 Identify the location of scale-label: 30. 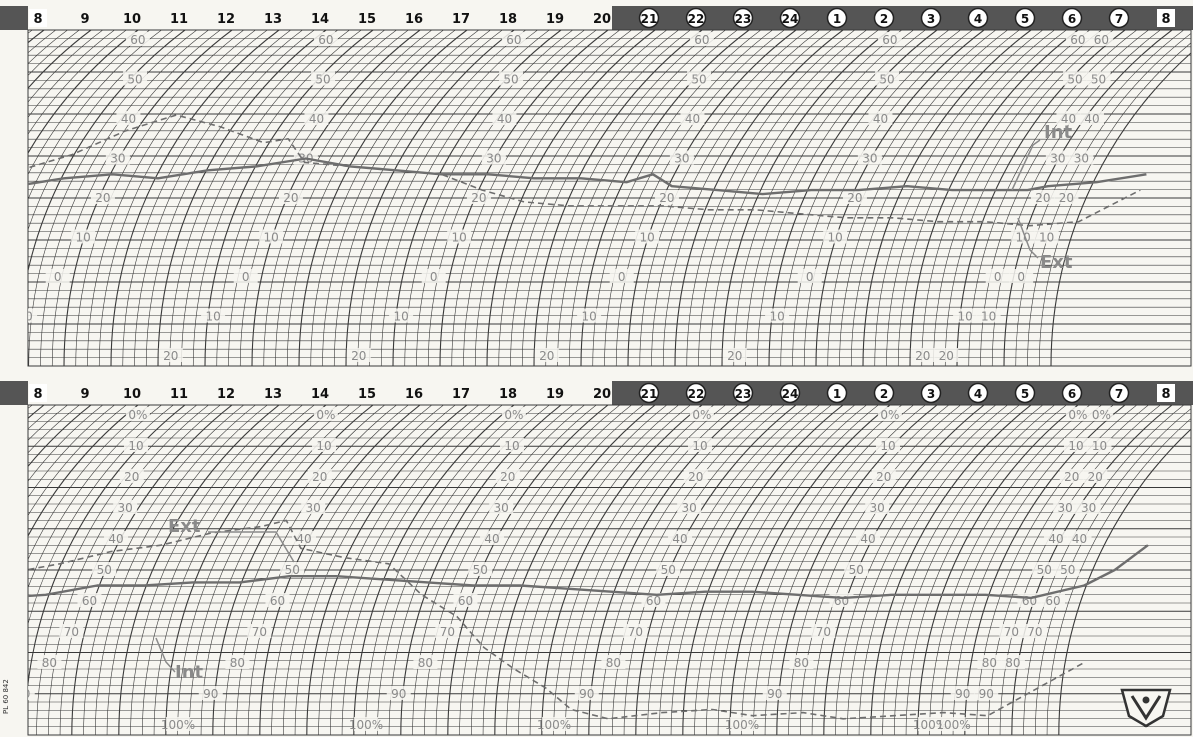
(501, 508).